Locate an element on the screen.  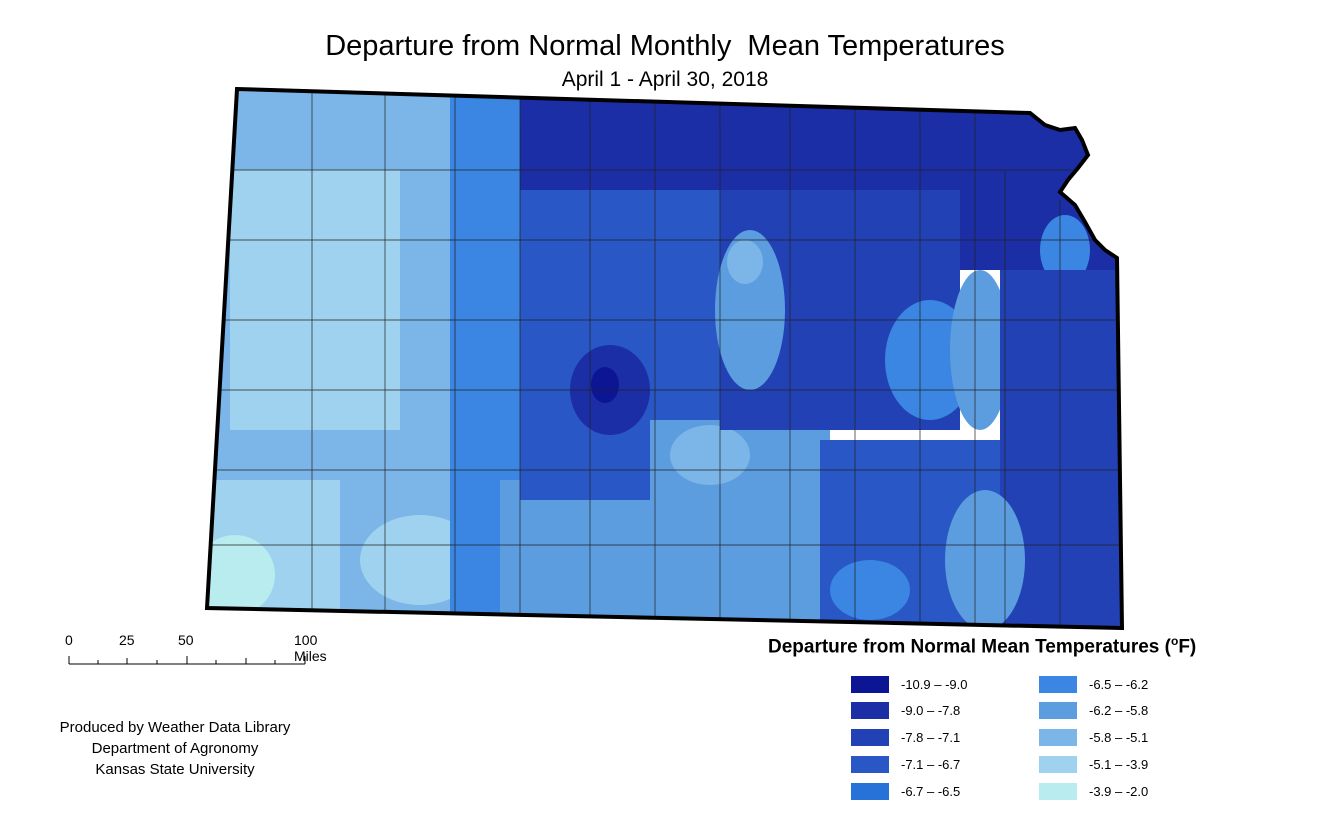
scale-bar: 0 25 50 100 Miles is located at coordinates (193, 652).